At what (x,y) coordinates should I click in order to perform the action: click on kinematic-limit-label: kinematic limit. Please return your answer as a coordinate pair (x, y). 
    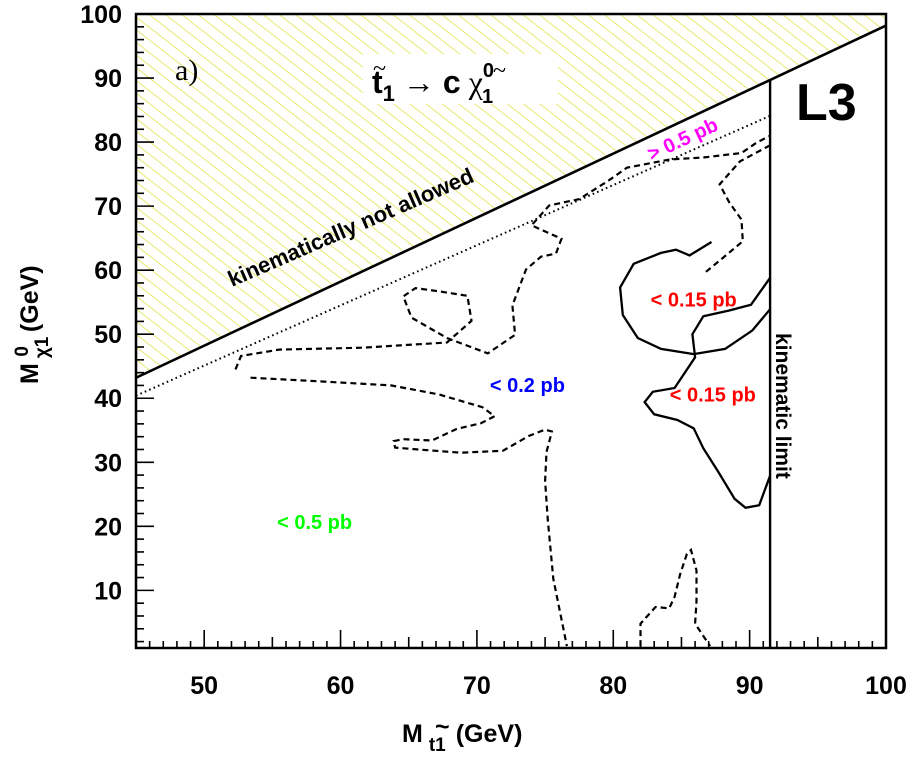
    Looking at the image, I should click on (782, 406).